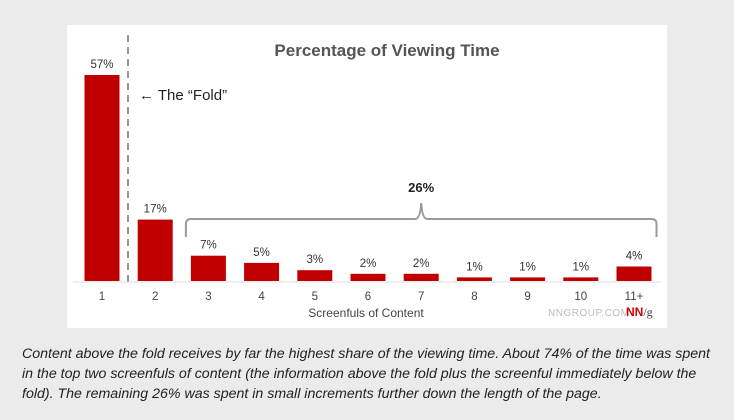 The height and width of the screenshot is (420, 734). Describe the element at coordinates (421, 219) in the screenshot. I see `bracket-26-percent` at that location.